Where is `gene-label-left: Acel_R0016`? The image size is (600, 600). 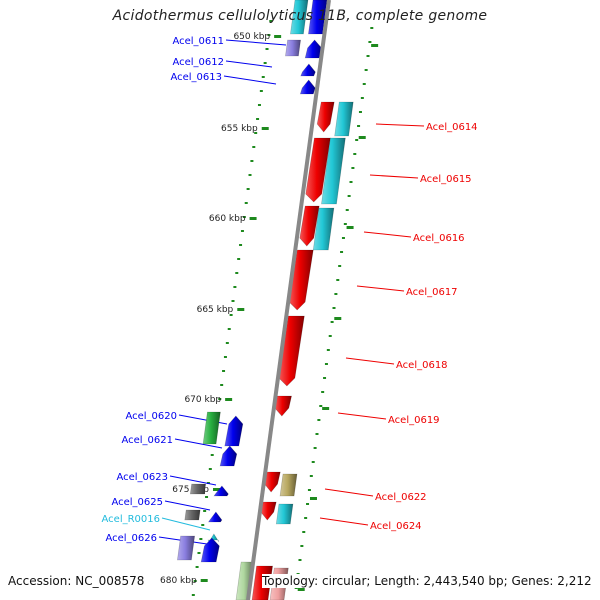 gene-label-left: Acel_R0016 is located at coordinates (131, 519).